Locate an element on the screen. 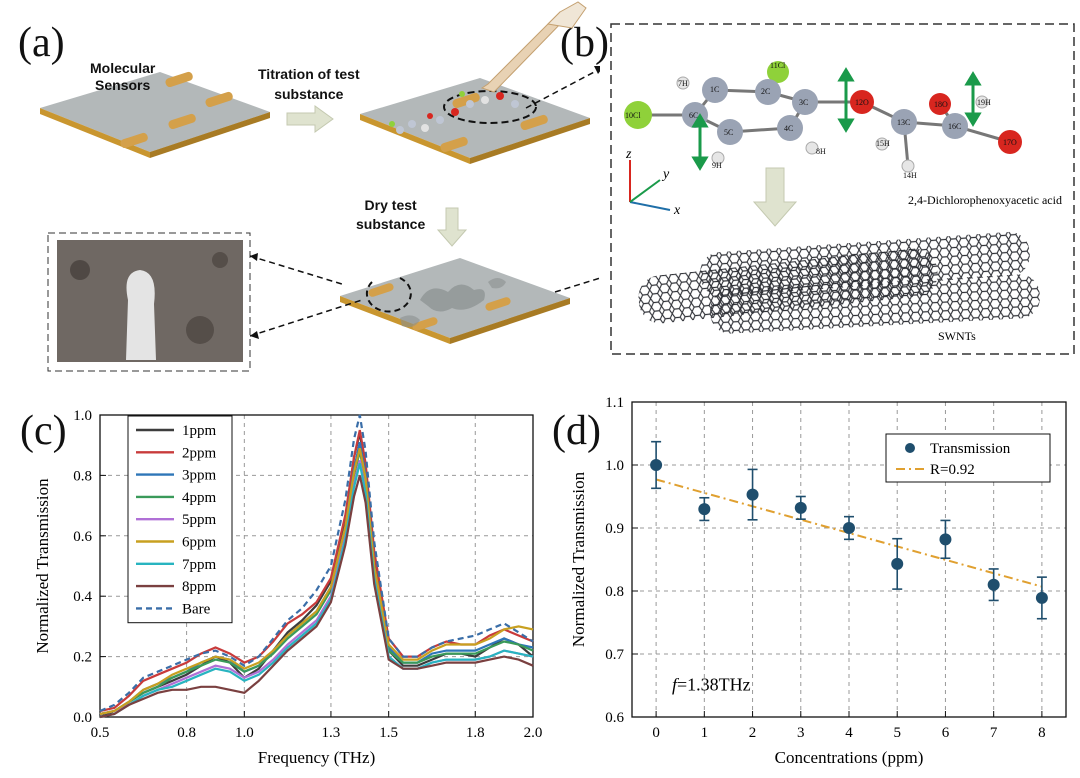  legend-label: 7ppm is located at coordinates (199, 565).